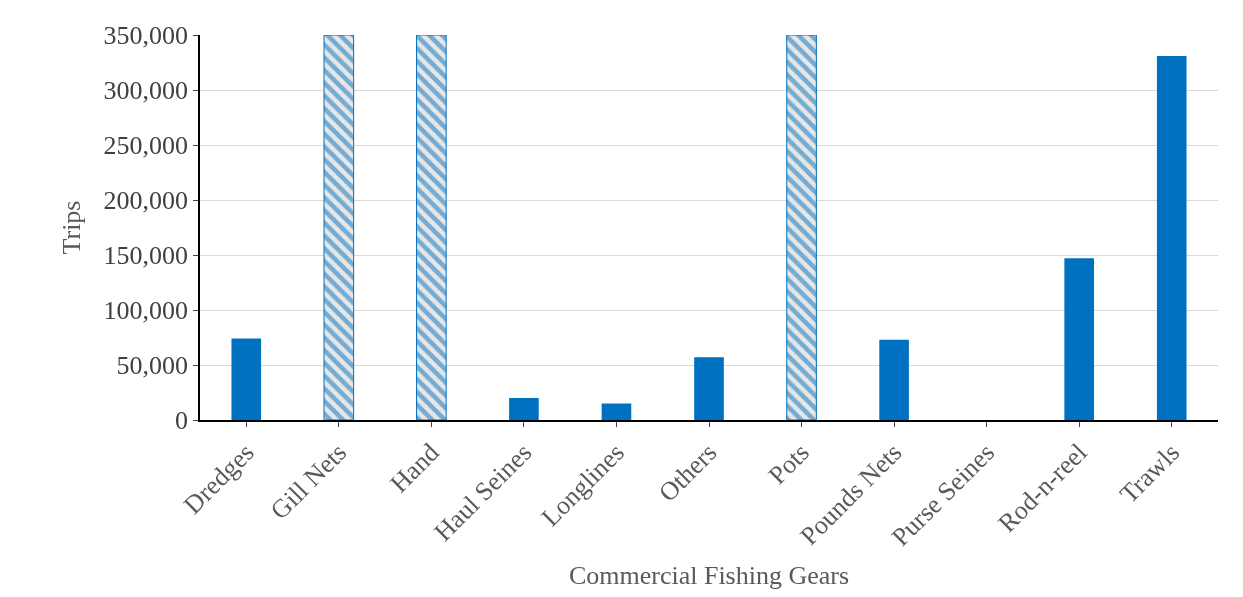 This screenshot has width=1243, height=597. Describe the element at coordinates (182, 421) in the screenshot. I see `y-tick-label: 0` at that location.